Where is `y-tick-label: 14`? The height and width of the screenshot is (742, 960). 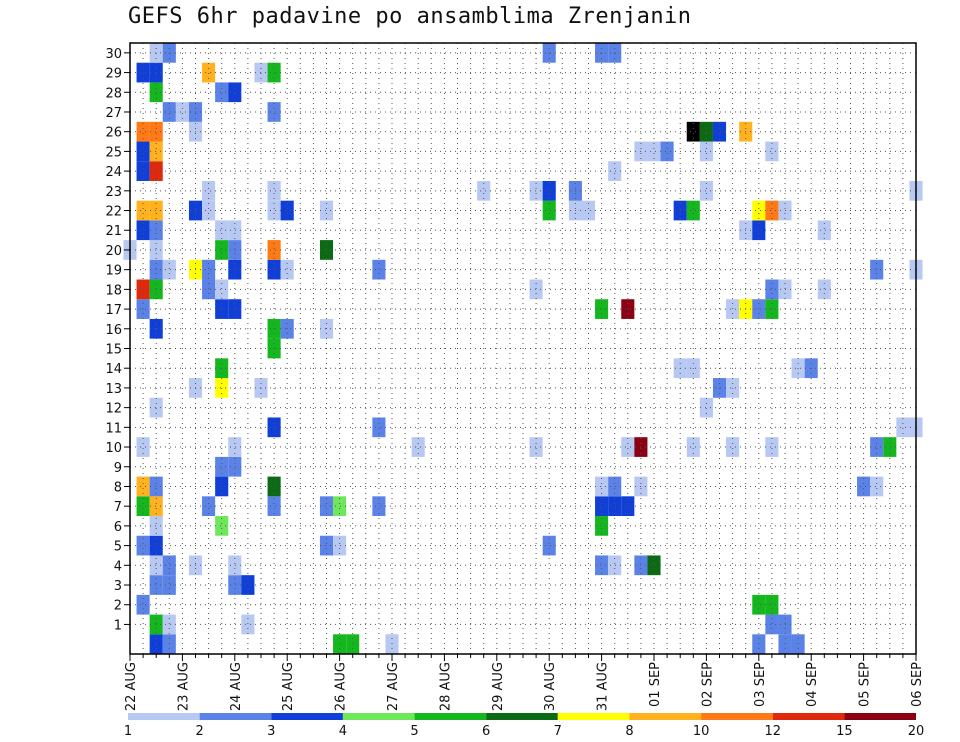 y-tick-label: 14 is located at coordinates (113, 369).